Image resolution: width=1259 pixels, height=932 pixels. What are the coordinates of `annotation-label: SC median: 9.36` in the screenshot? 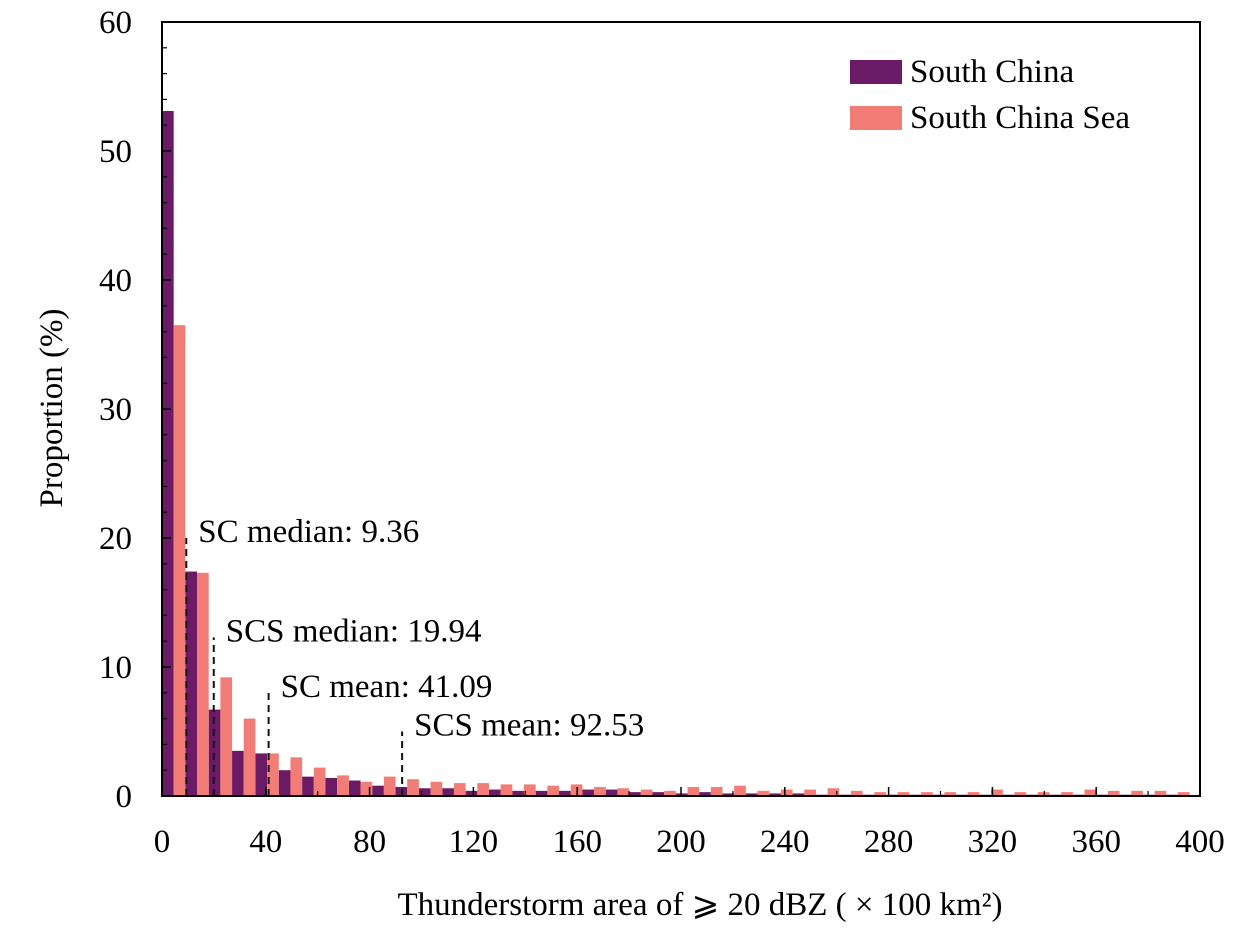 It's located at (308, 532).